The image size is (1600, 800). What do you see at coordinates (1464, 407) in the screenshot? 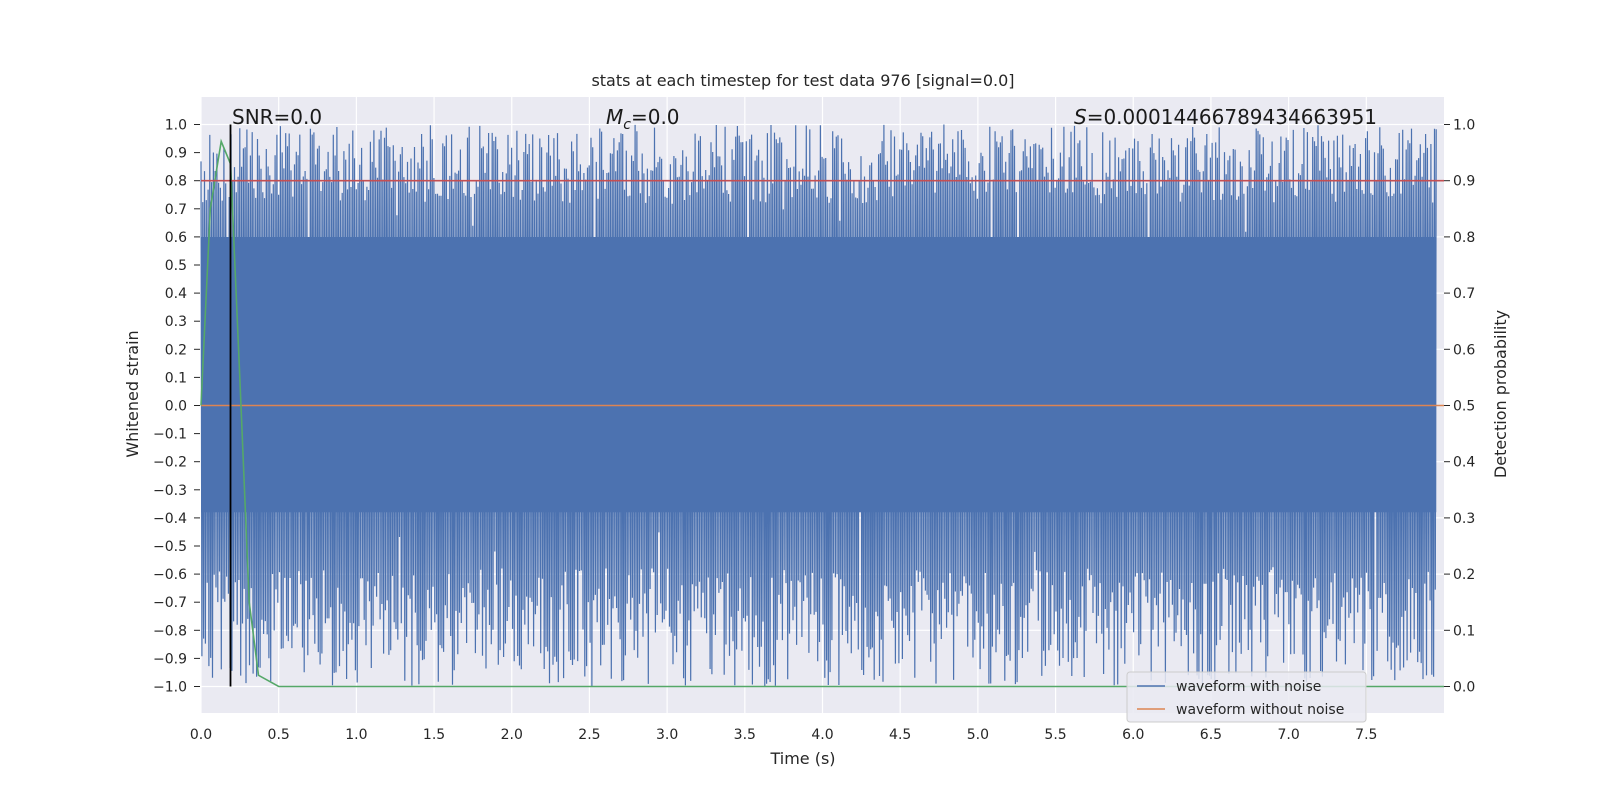
I see `y2-tick-label: 0.5` at bounding box center [1464, 407].